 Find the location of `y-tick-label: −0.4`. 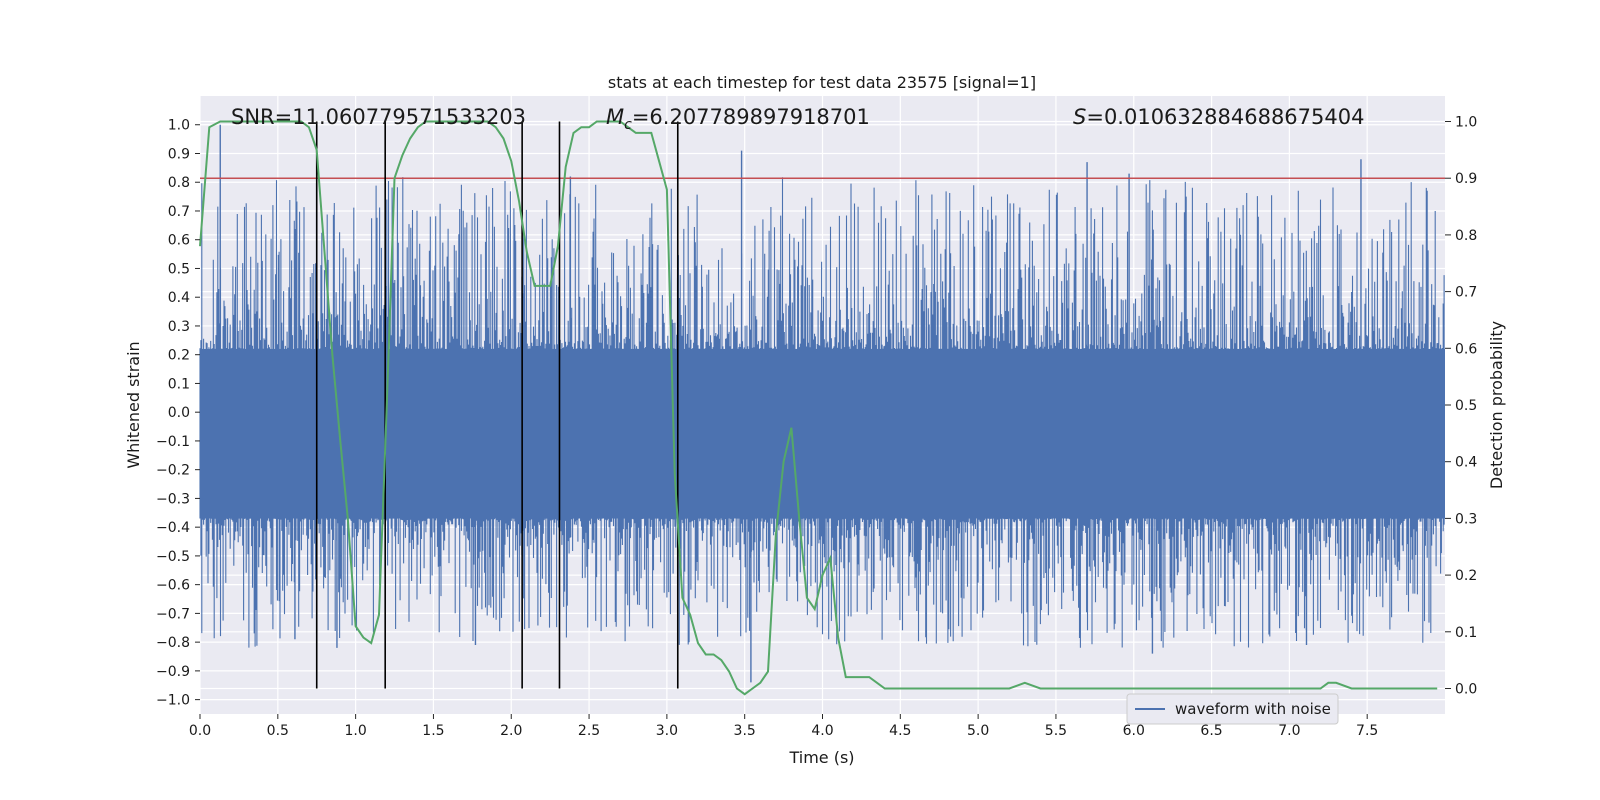

y-tick-label: −0.4 is located at coordinates (173, 528).